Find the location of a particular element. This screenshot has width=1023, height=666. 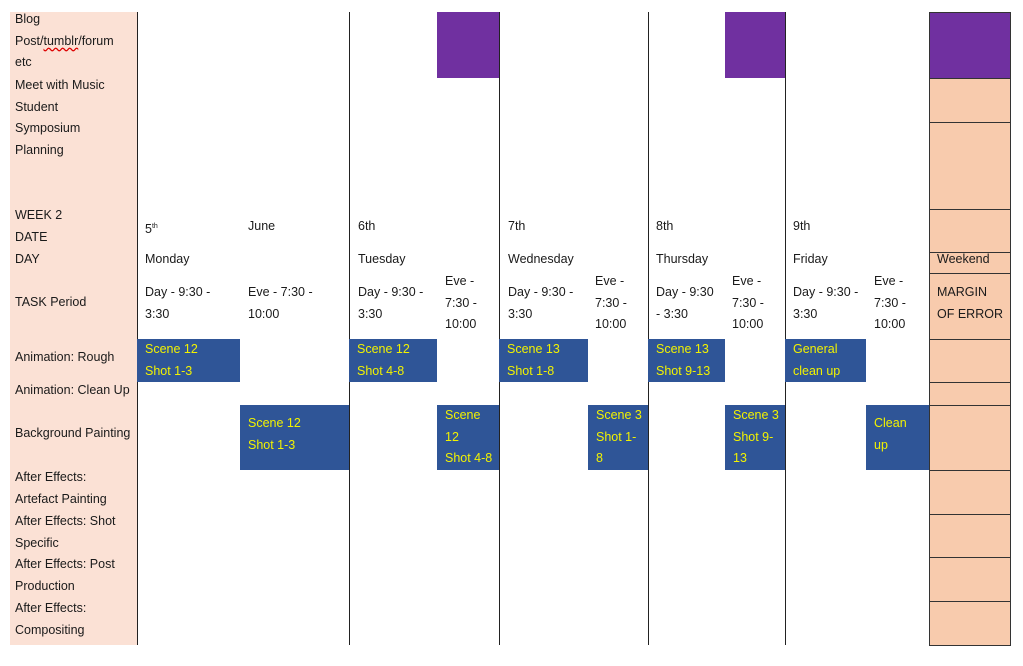

task-text: up is located at coordinates (881, 444).